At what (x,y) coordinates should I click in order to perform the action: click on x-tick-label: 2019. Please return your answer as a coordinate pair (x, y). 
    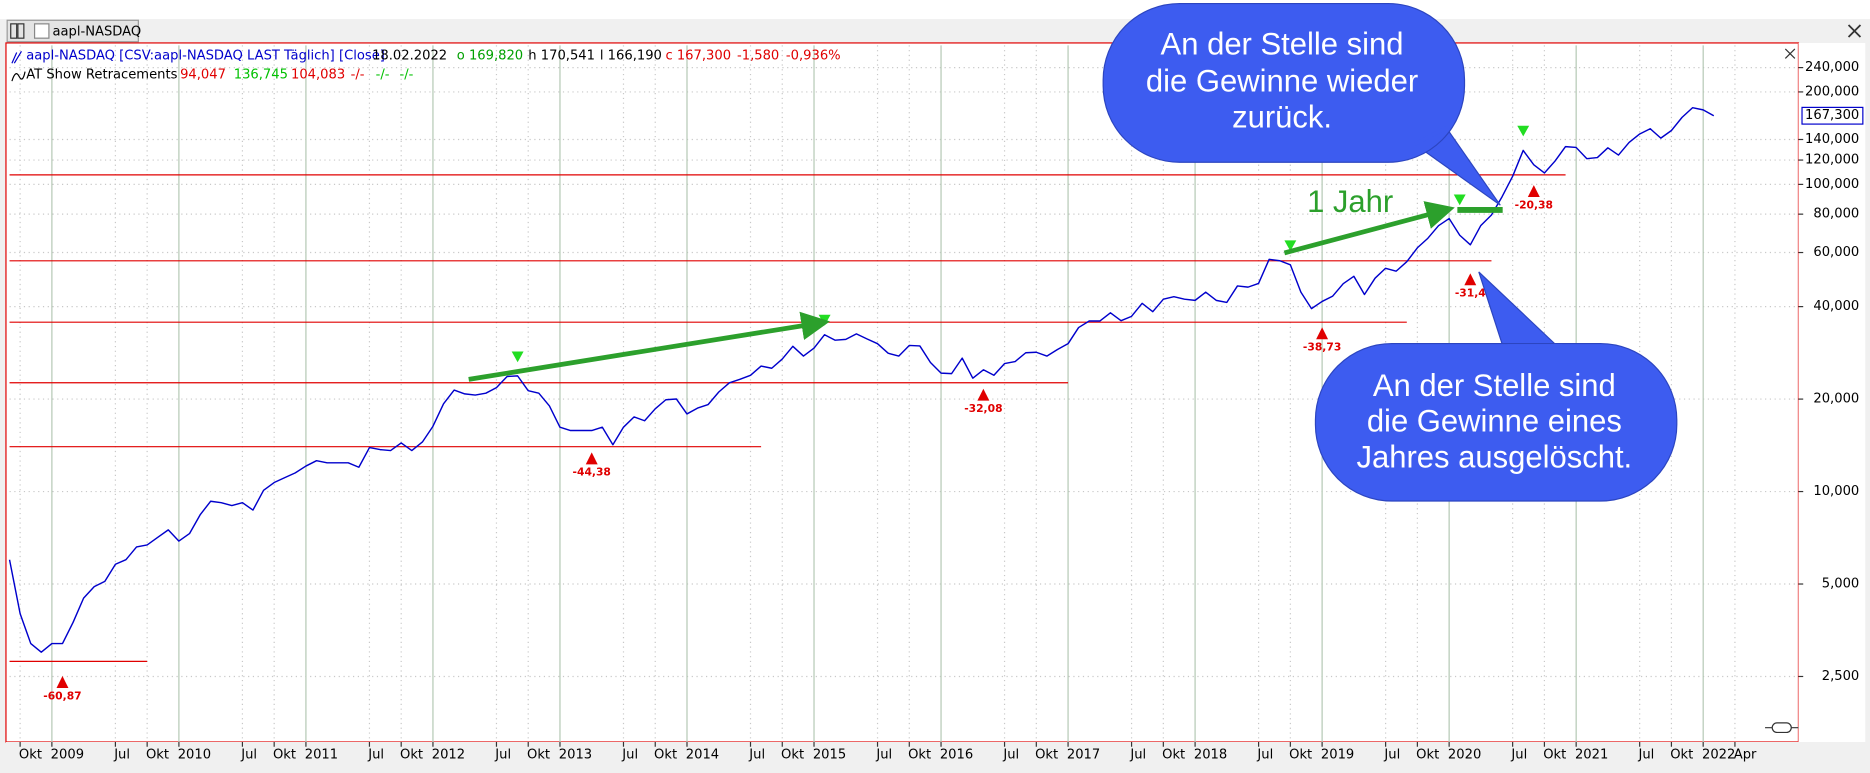
    Looking at the image, I should click on (1337, 755).